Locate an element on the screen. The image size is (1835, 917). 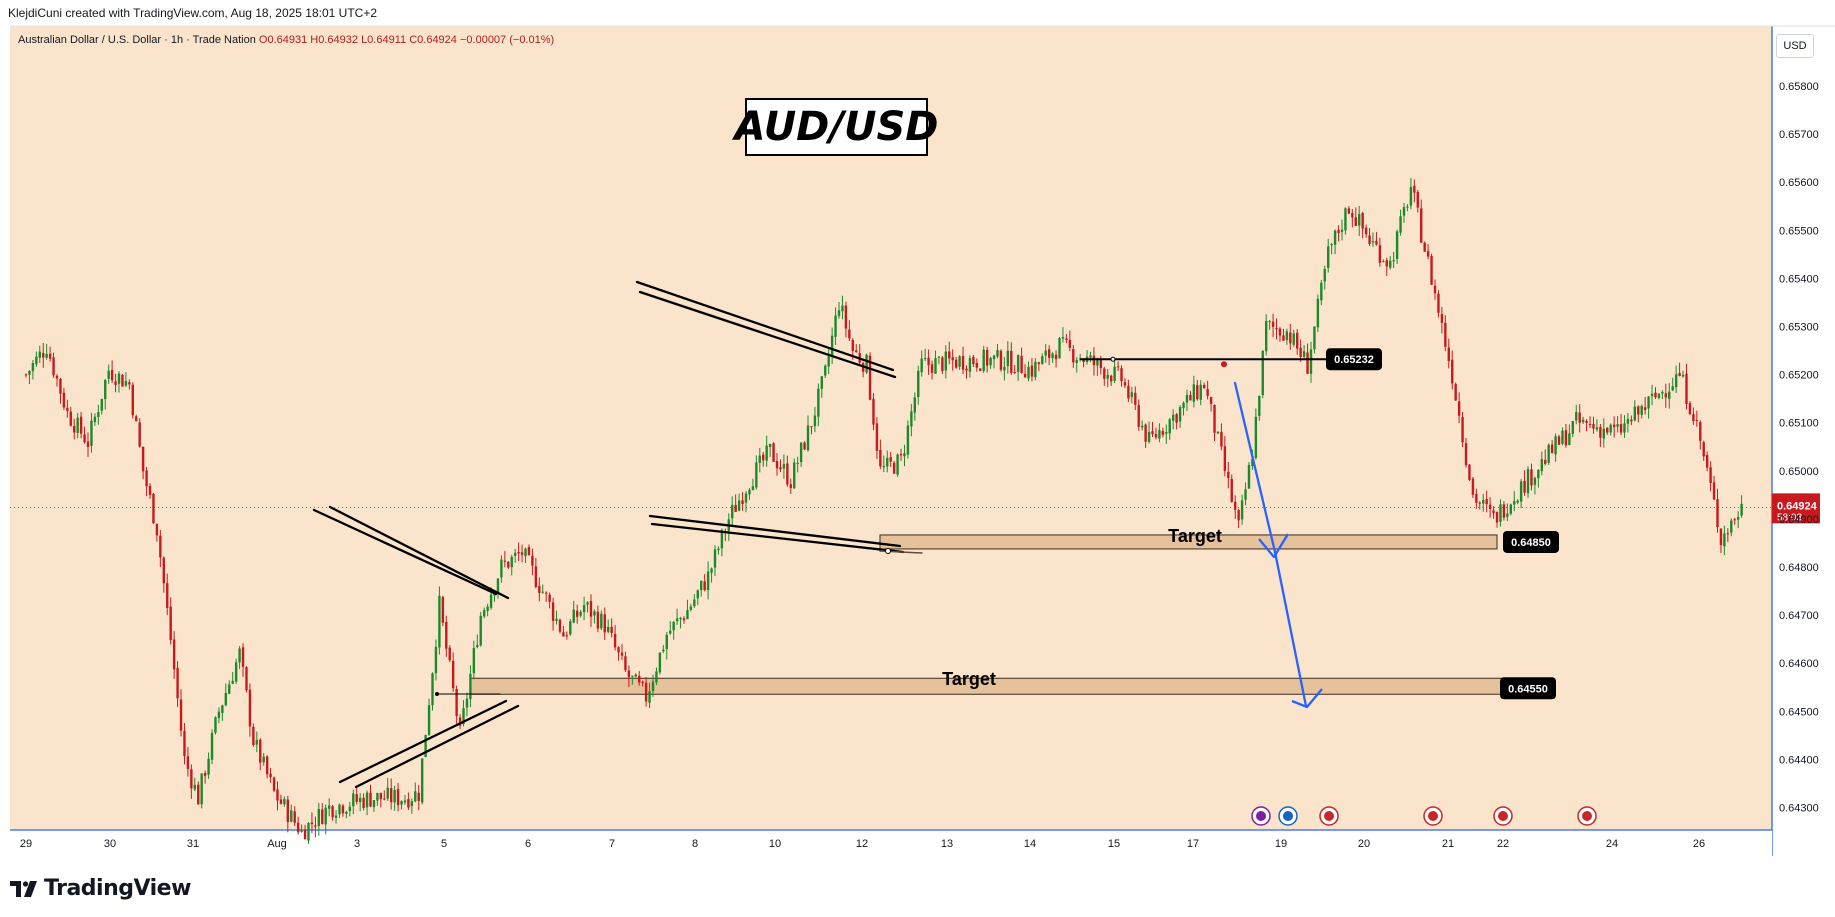
wedge1-upper-line-b is located at coordinates (419, 552).